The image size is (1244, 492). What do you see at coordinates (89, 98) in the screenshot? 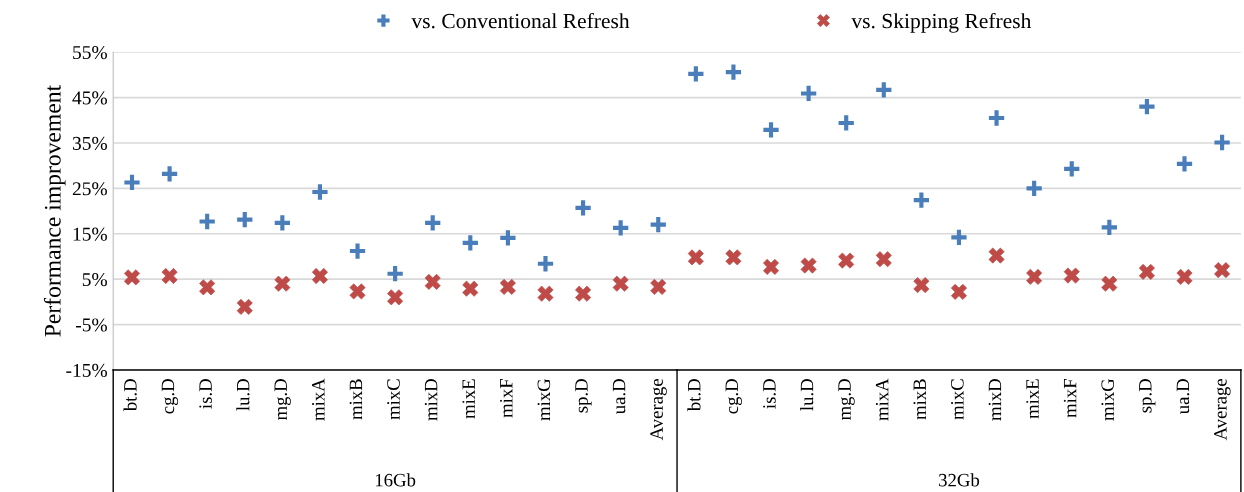
I see `y-tick-label: 45%` at bounding box center [89, 98].